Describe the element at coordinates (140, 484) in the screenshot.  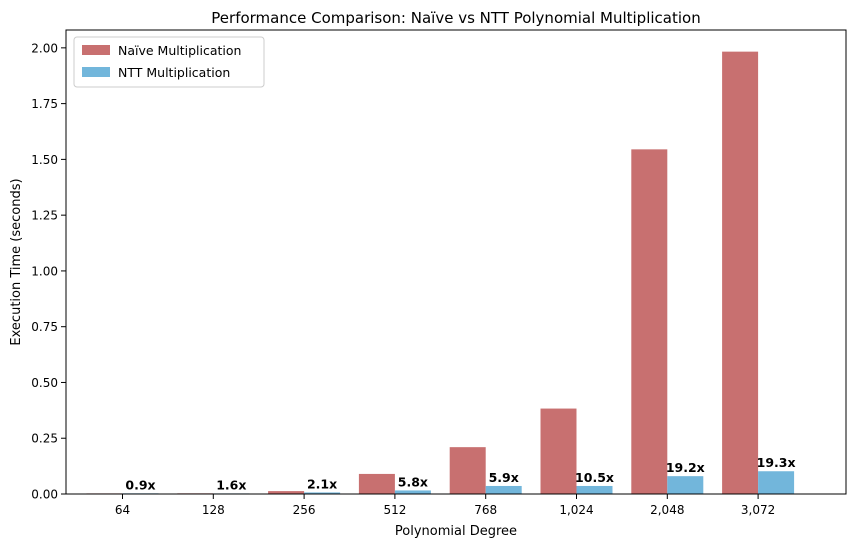
I see `speedup-label: 0.9x` at that location.